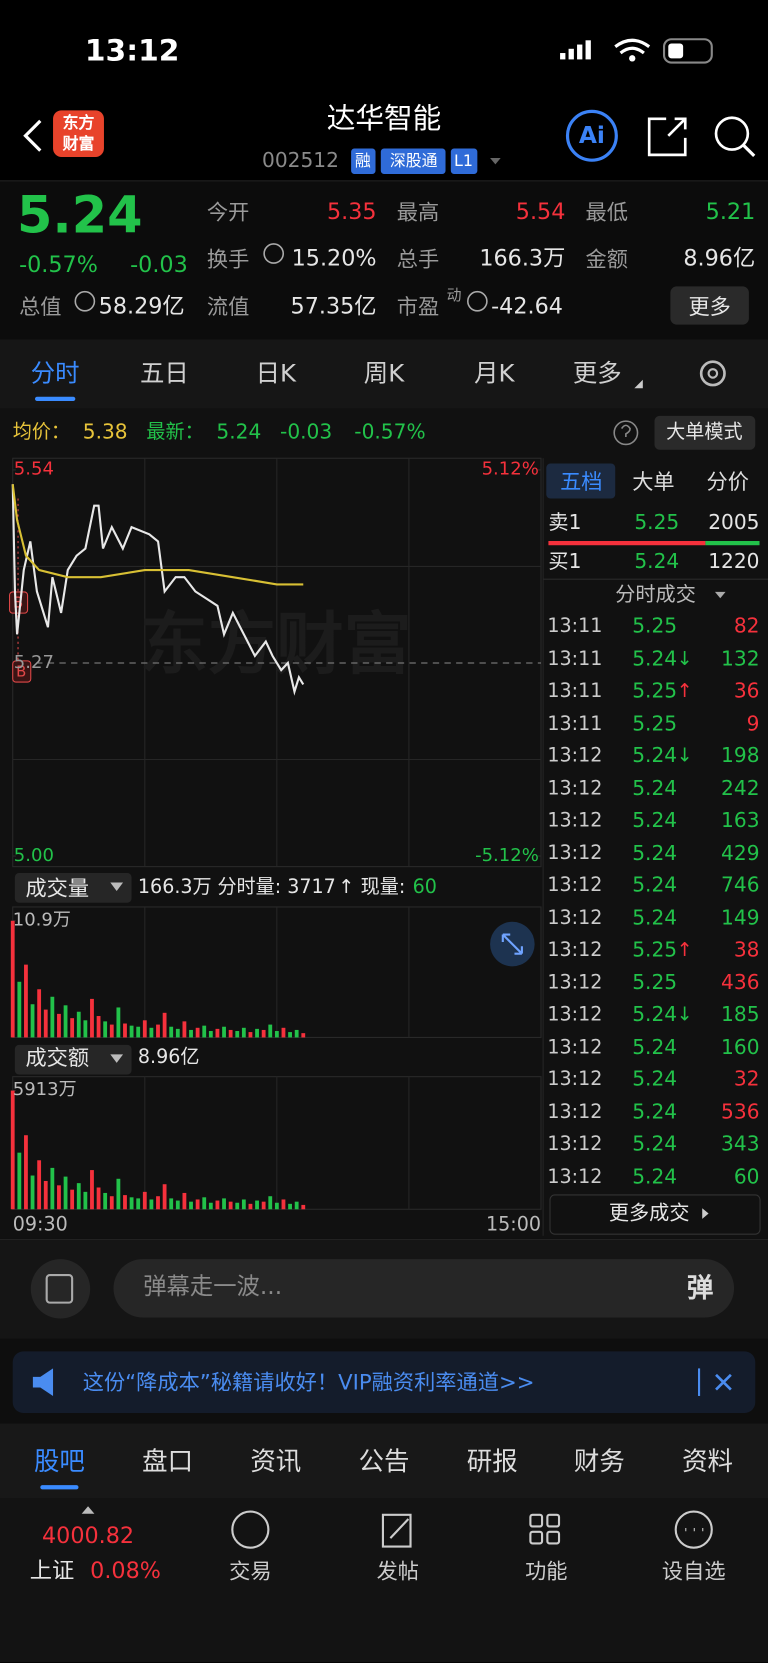 The width and height of the screenshot is (768, 1663). What do you see at coordinates (57, 888) in the screenshot?
I see `panel-title: 成交量` at bounding box center [57, 888].